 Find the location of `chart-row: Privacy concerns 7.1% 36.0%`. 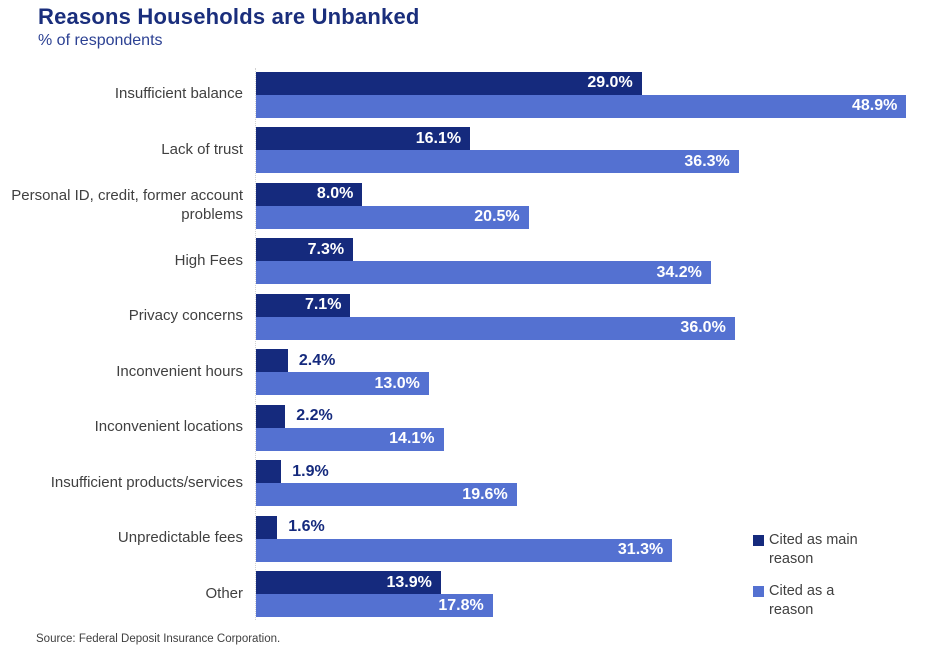

chart-row: Privacy concerns 7.1% 36.0% is located at coordinates (466, 317).